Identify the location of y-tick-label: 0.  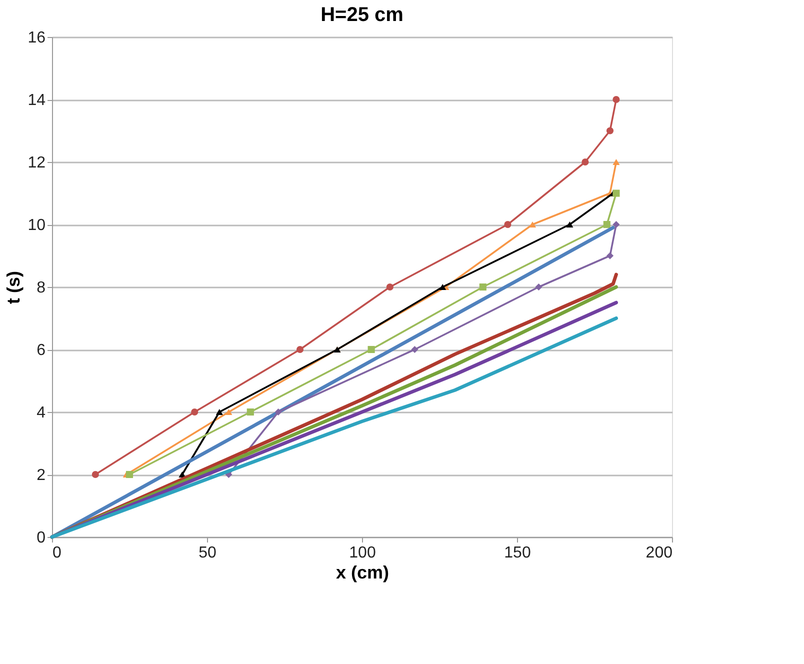
(41, 538).